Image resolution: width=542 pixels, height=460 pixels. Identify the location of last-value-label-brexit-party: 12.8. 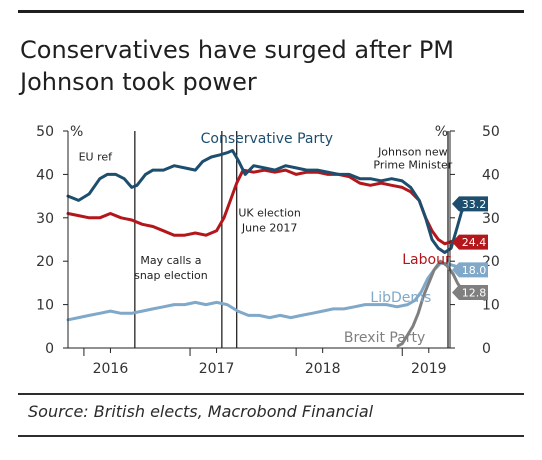
(474, 292).